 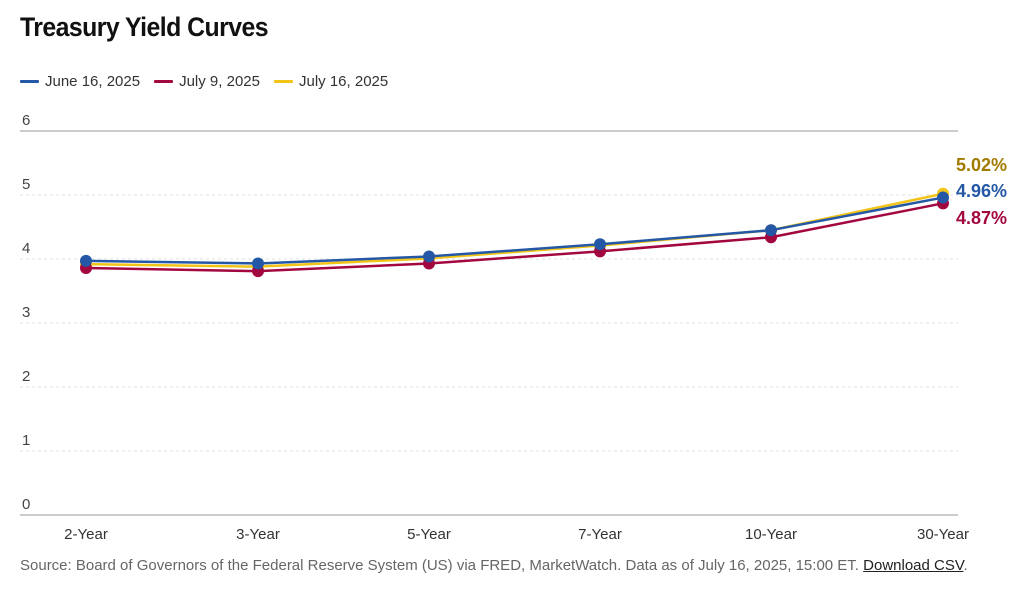 I want to click on legend-item-july-16: July 16, 2025, so click(x=331, y=81).